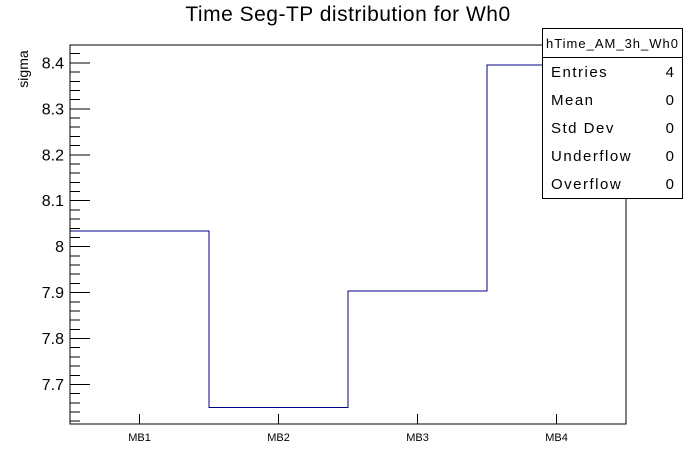  What do you see at coordinates (66, 224) in the screenshot?
I see `y-axis-major-ticks: 7.7 7.8 7.9 8 8.1 8.2 8.3 8.4` at bounding box center [66, 224].